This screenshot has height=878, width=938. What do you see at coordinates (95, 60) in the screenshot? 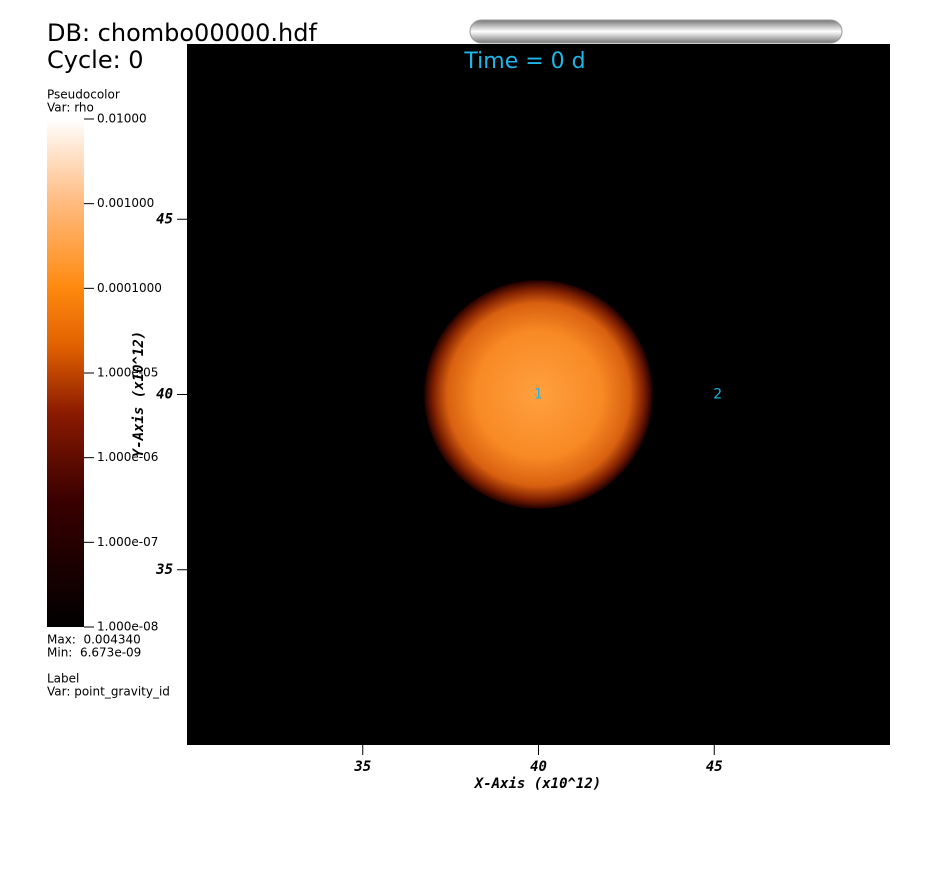
I see `cycle: Cycle: 0` at bounding box center [95, 60].